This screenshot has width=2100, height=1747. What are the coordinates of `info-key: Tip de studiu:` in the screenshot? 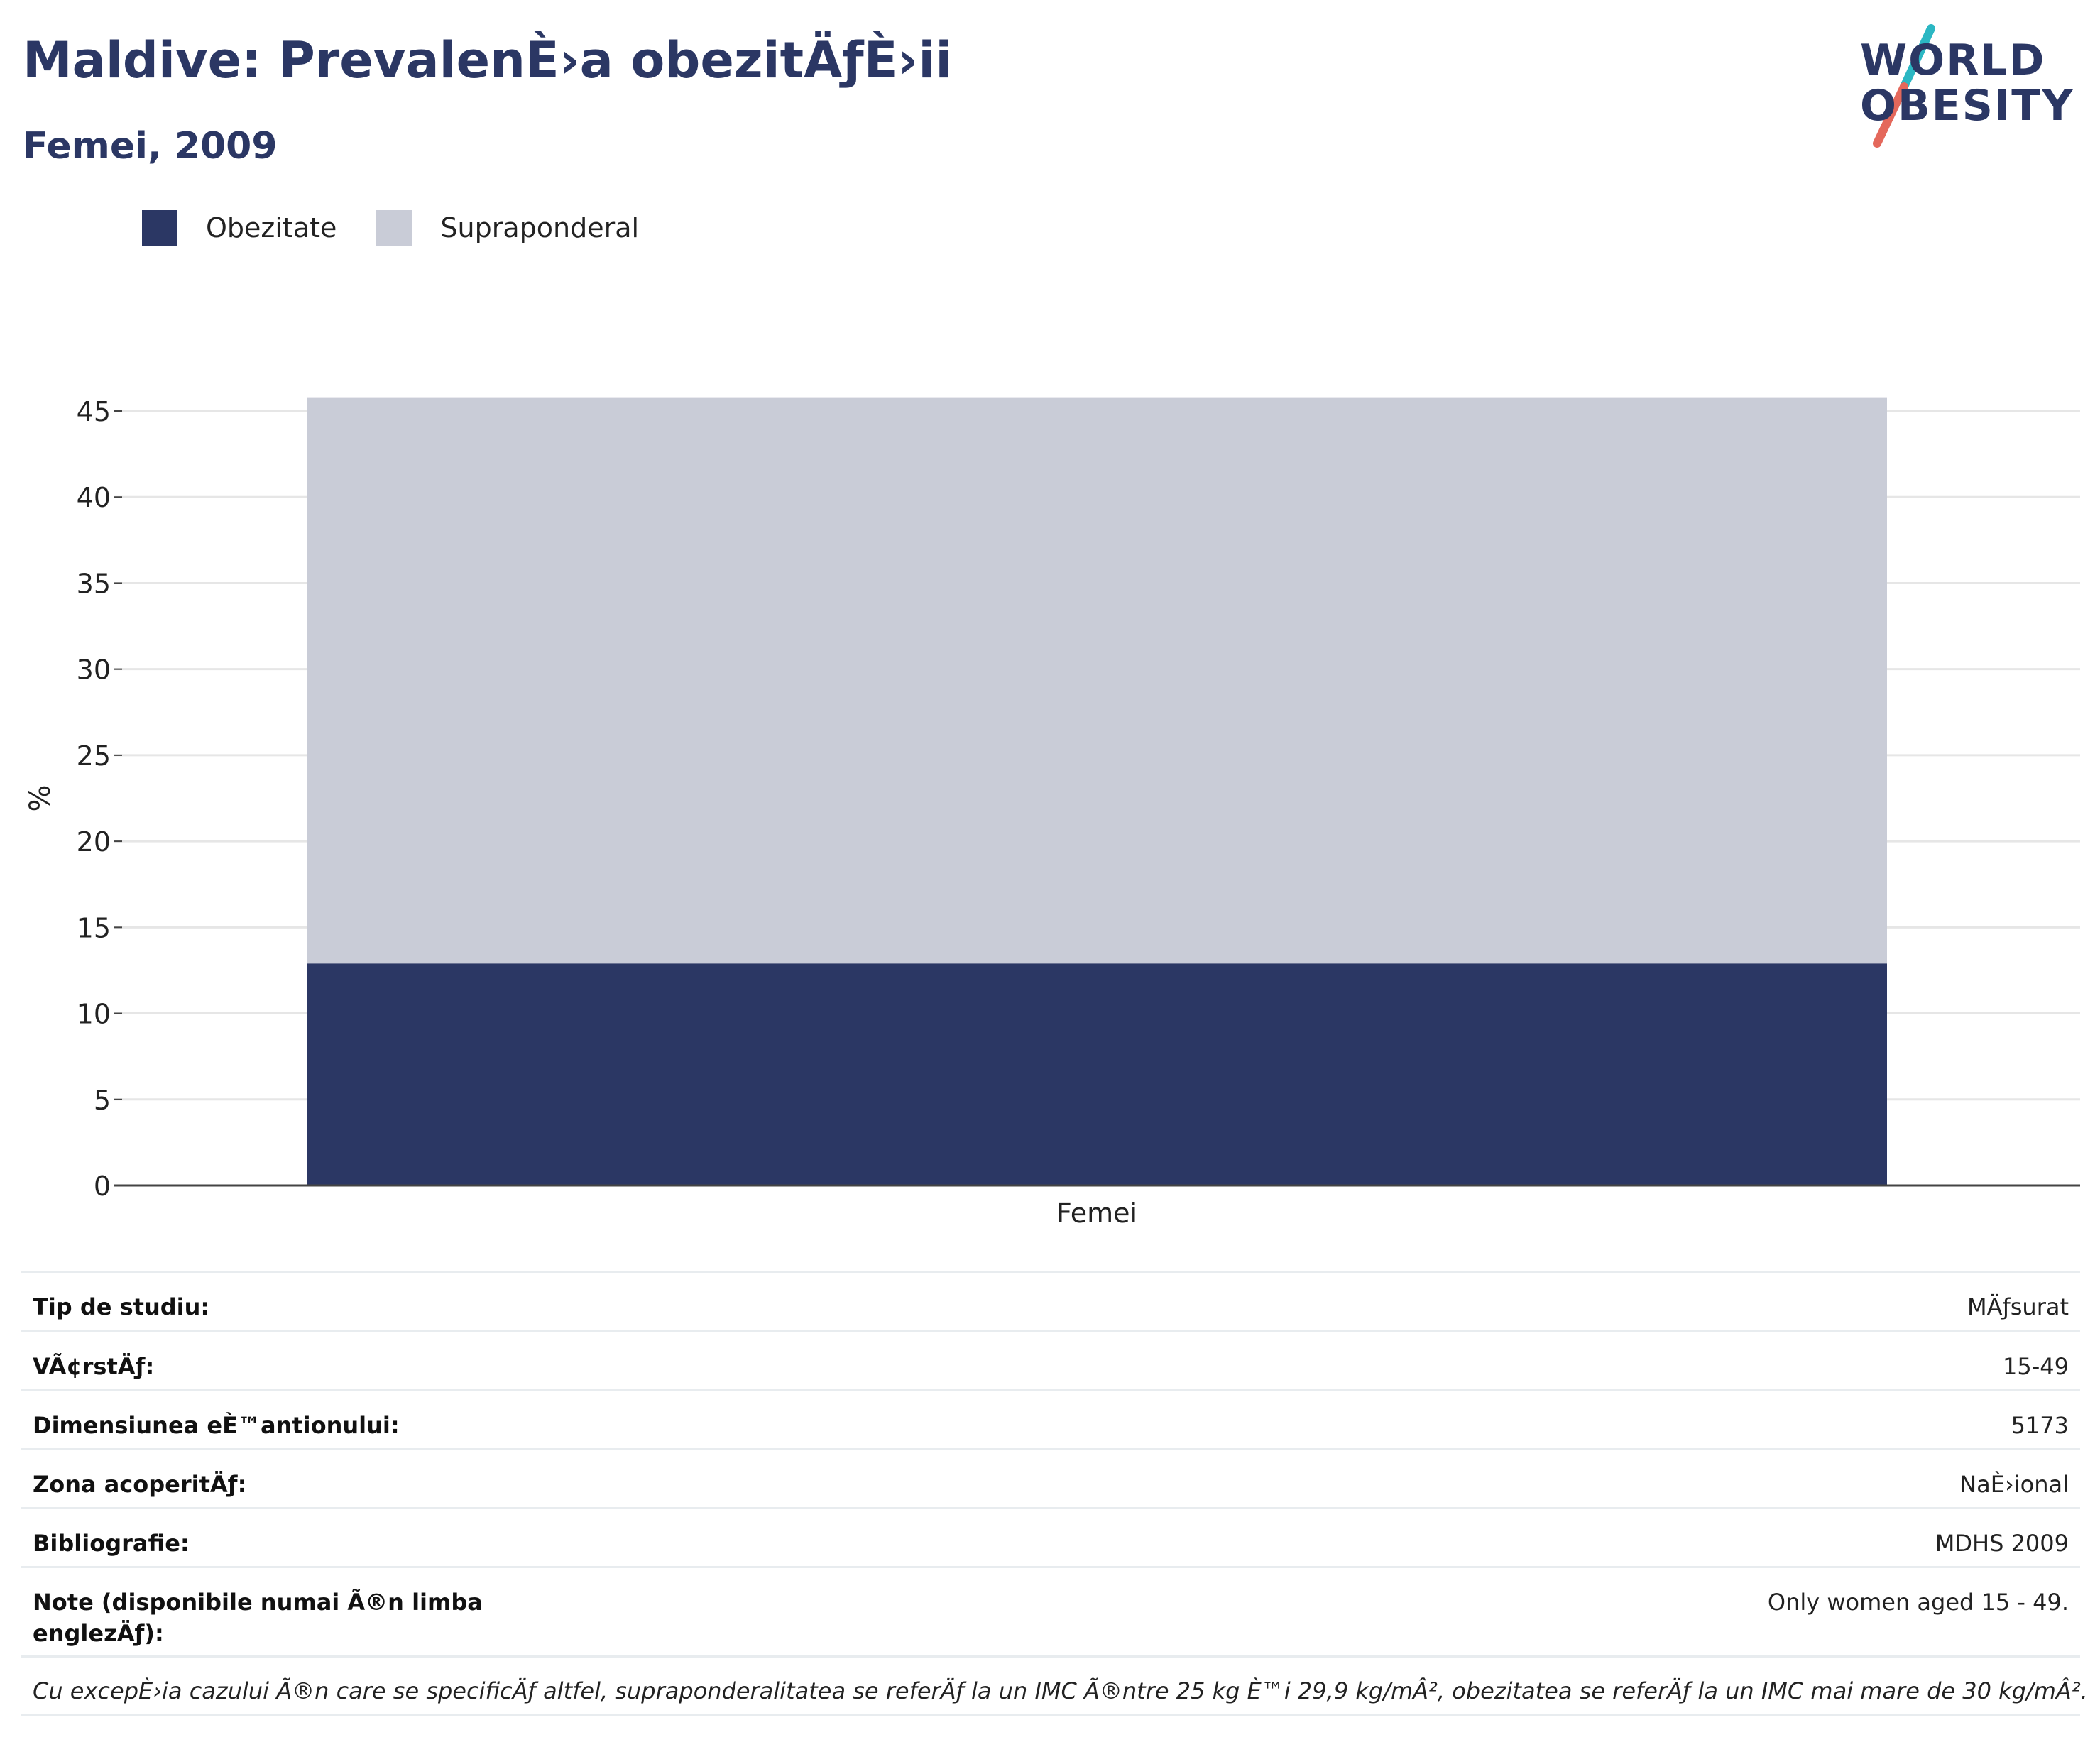 It's located at (121, 1306).